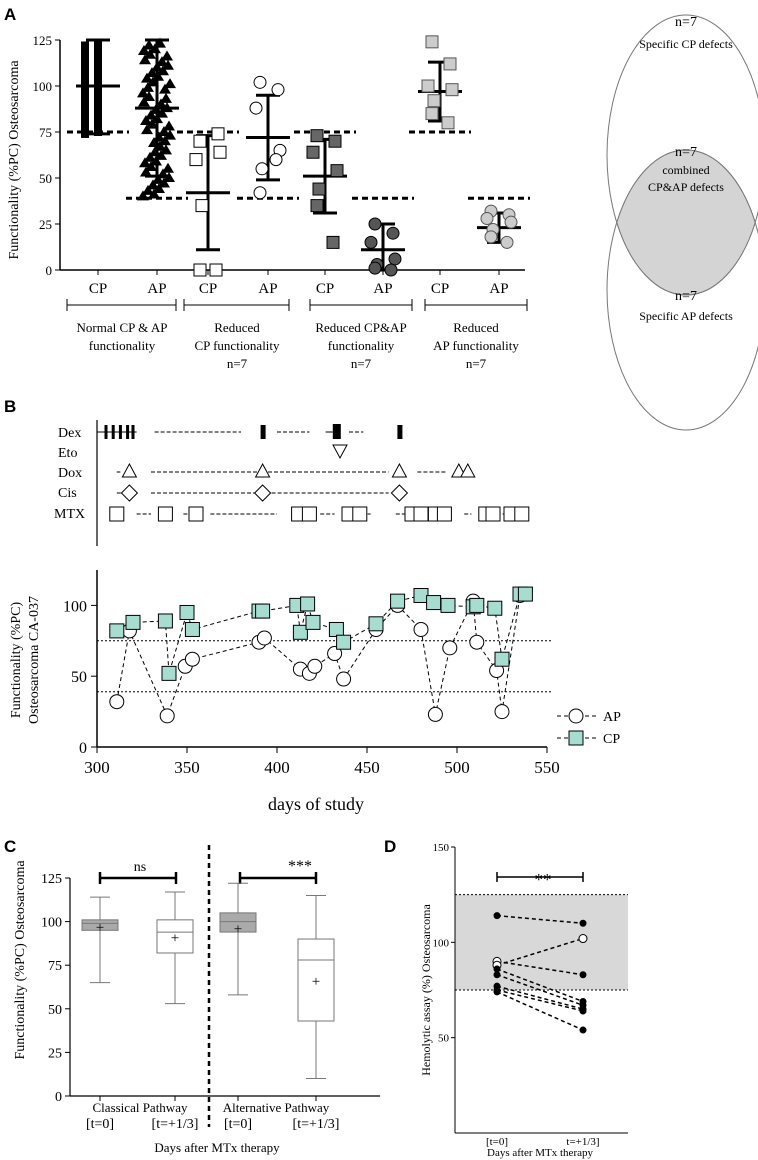 The width and height of the screenshot is (758, 1160). I want to click on panel-b-xlabel: days of study, so click(316, 804).